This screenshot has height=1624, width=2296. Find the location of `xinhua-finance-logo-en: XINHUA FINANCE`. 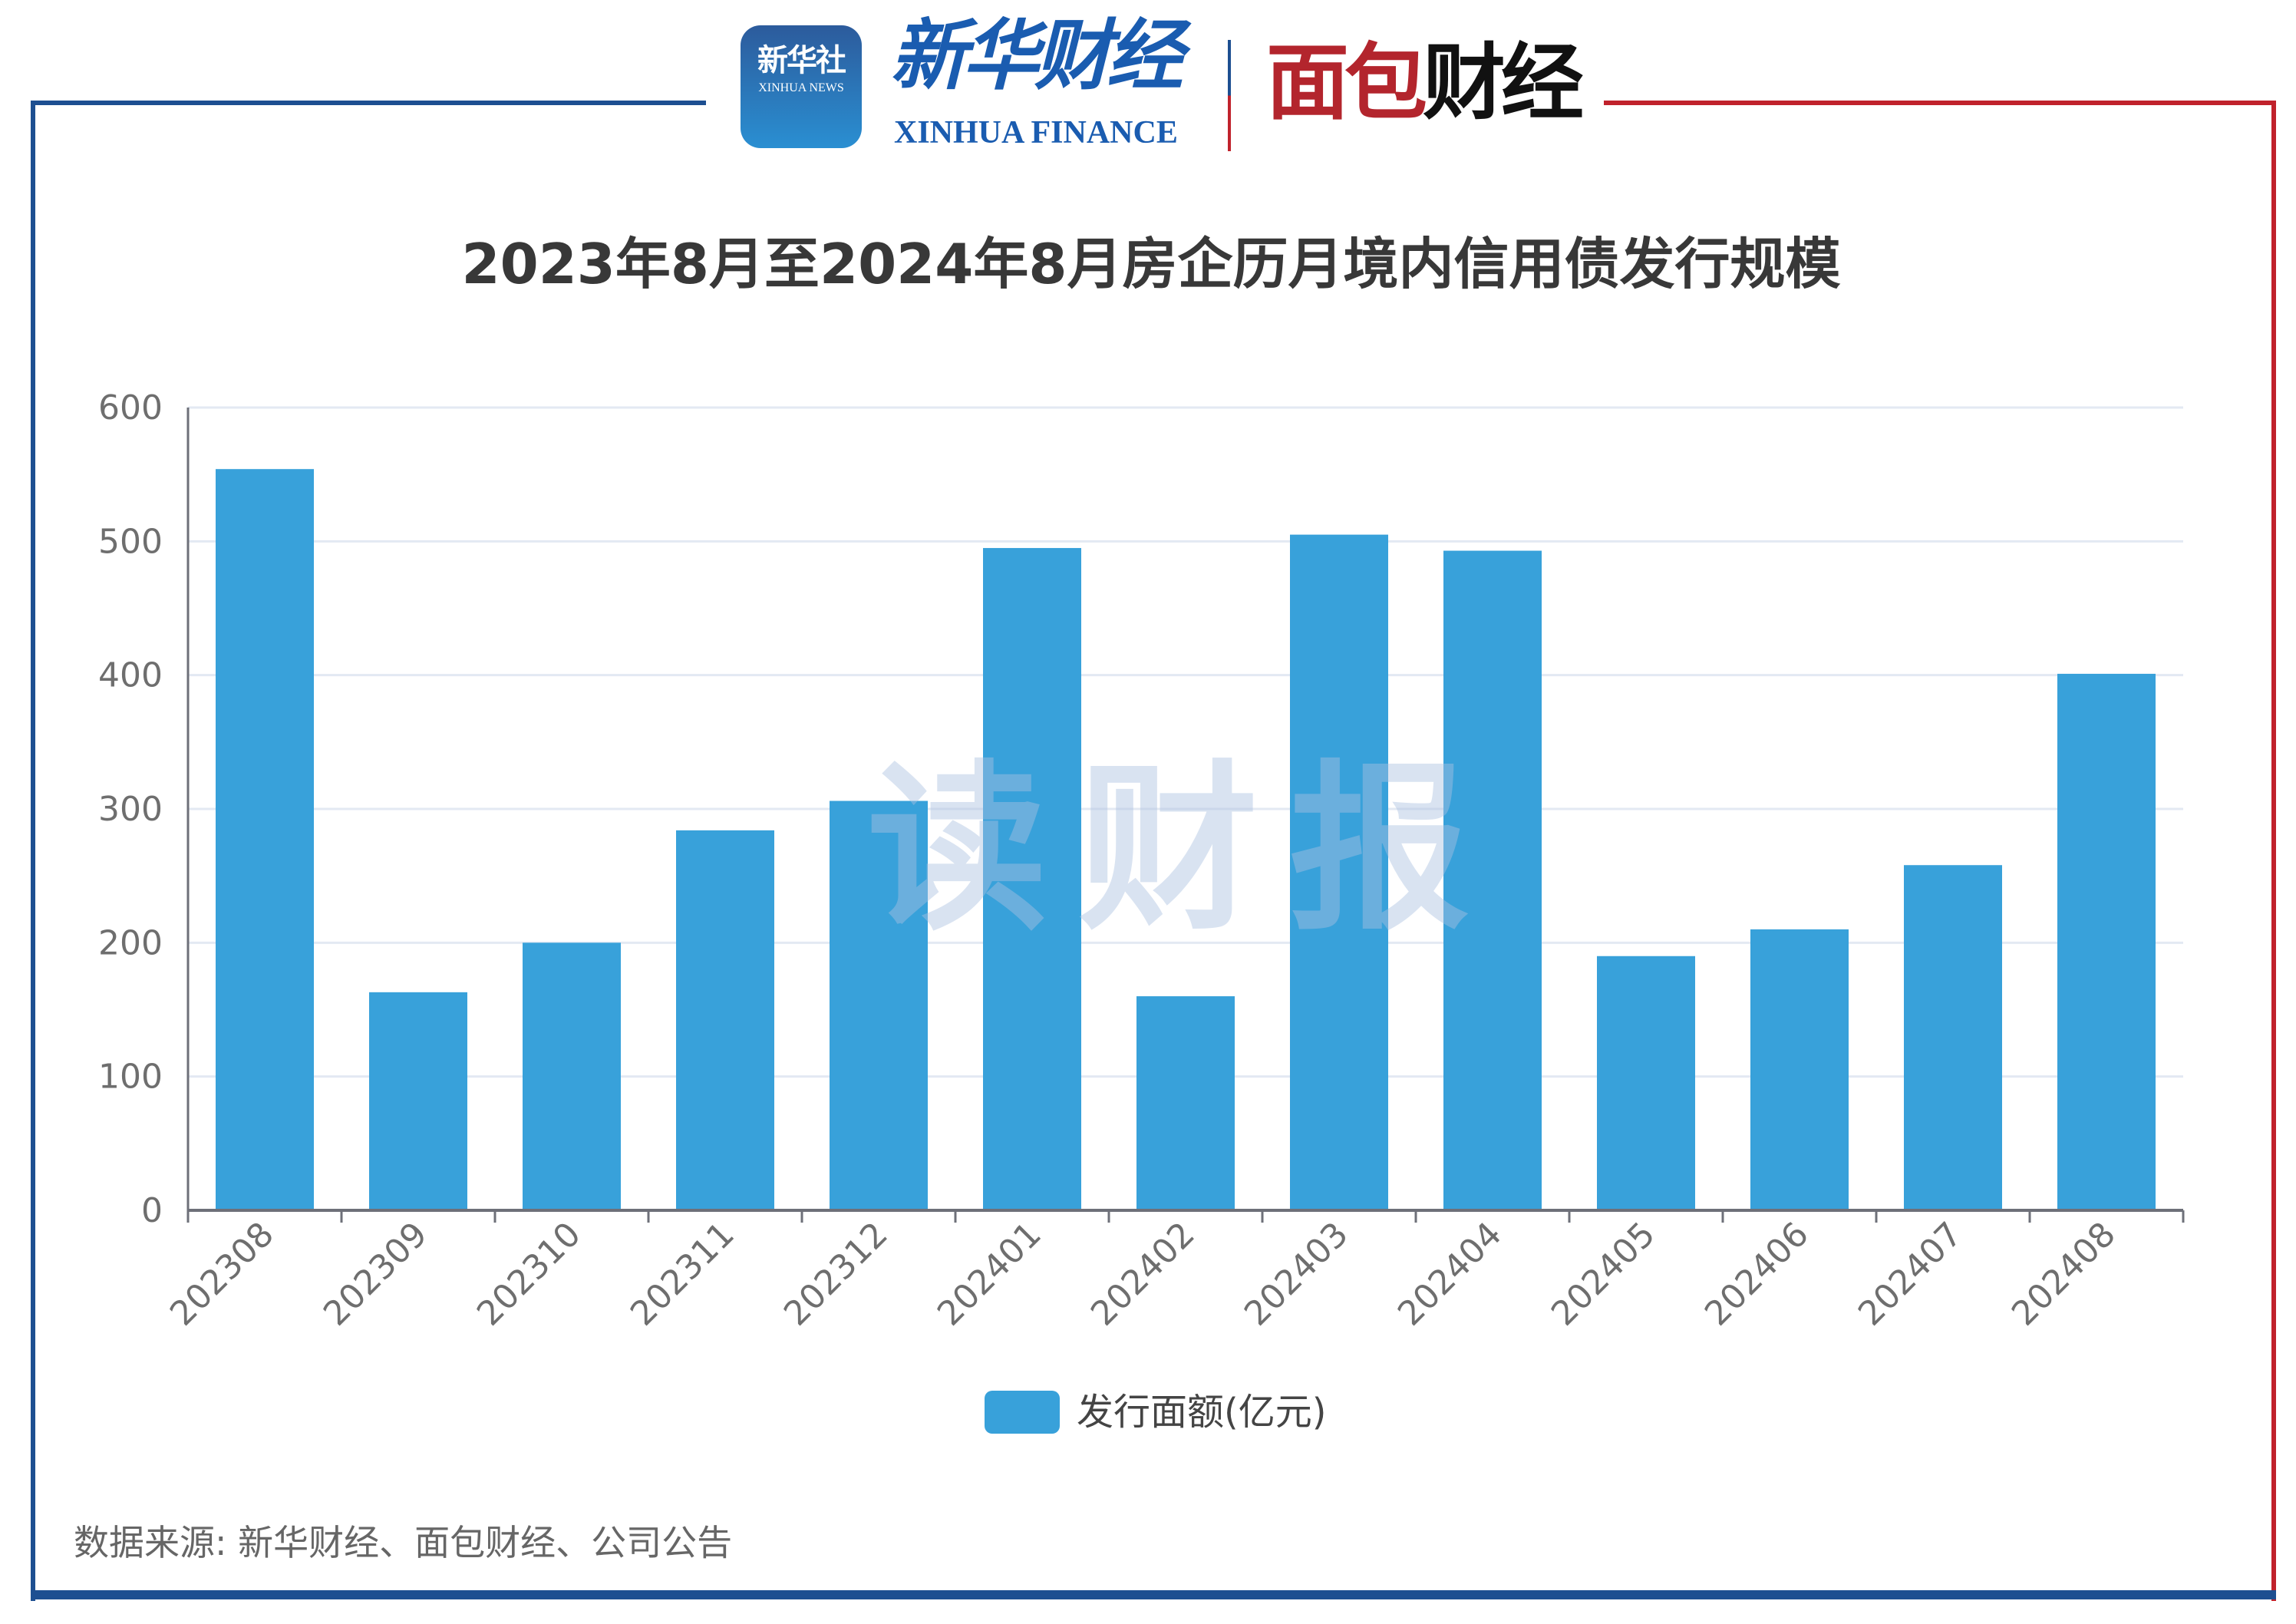

xinhua-finance-logo-en: XINHUA FINANCE is located at coordinates (1036, 132).